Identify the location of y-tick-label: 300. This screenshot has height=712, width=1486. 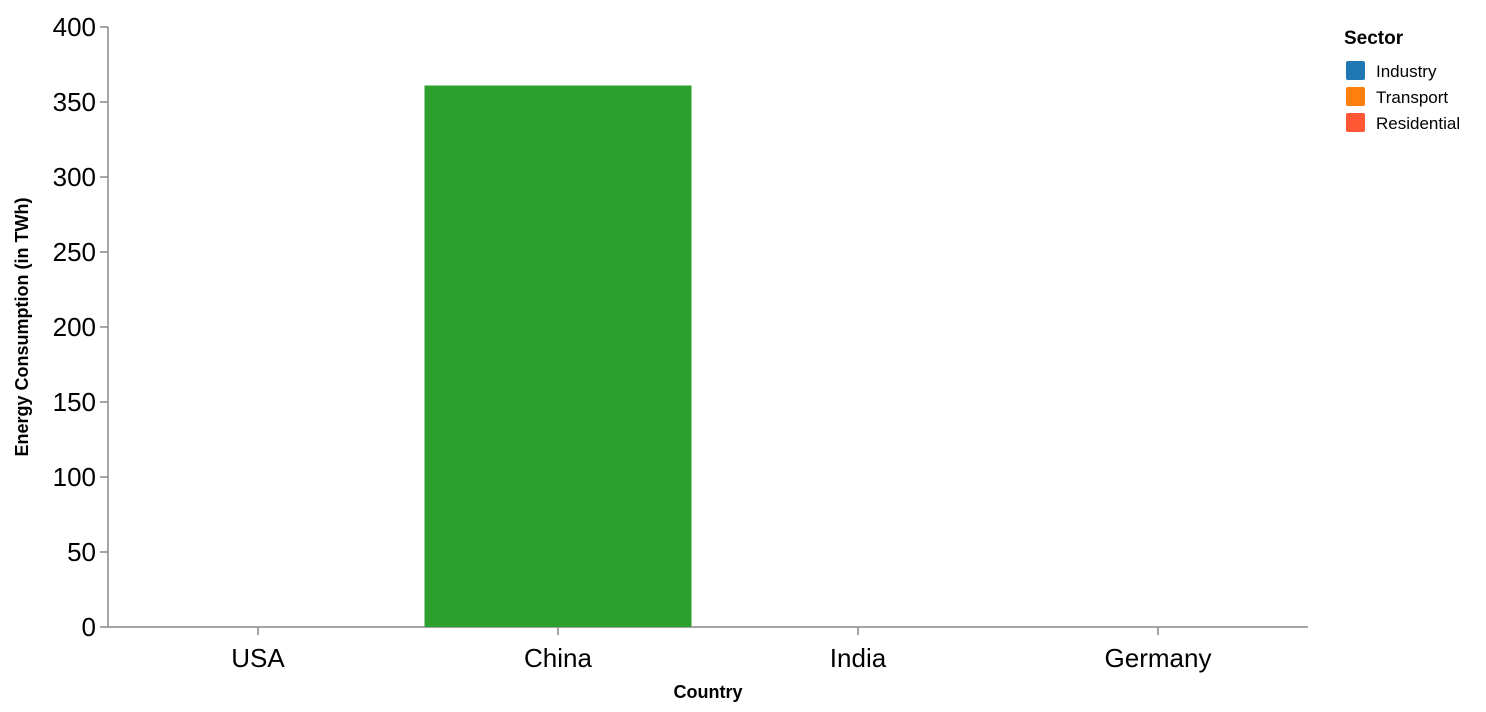
(74, 177).